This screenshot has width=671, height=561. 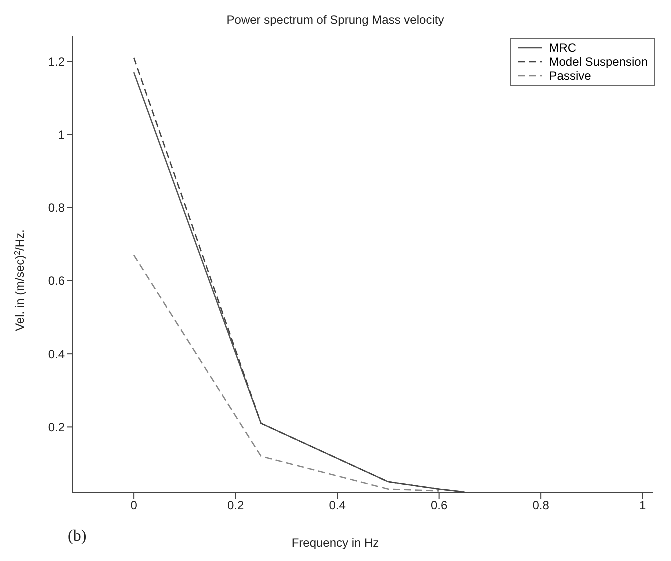 What do you see at coordinates (62, 135) in the screenshot?
I see `y-tick-label: 1` at bounding box center [62, 135].